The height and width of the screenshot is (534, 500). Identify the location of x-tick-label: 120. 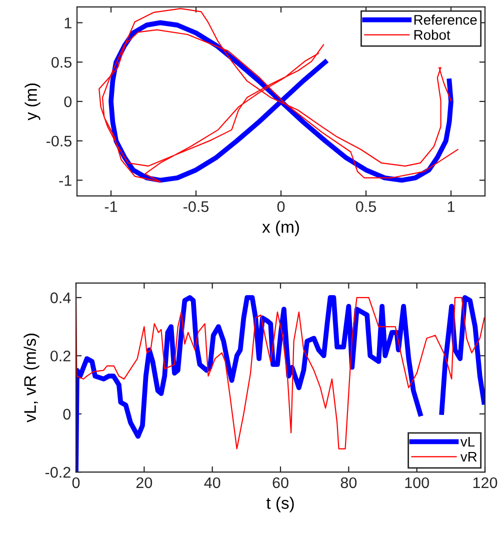
(485, 482).